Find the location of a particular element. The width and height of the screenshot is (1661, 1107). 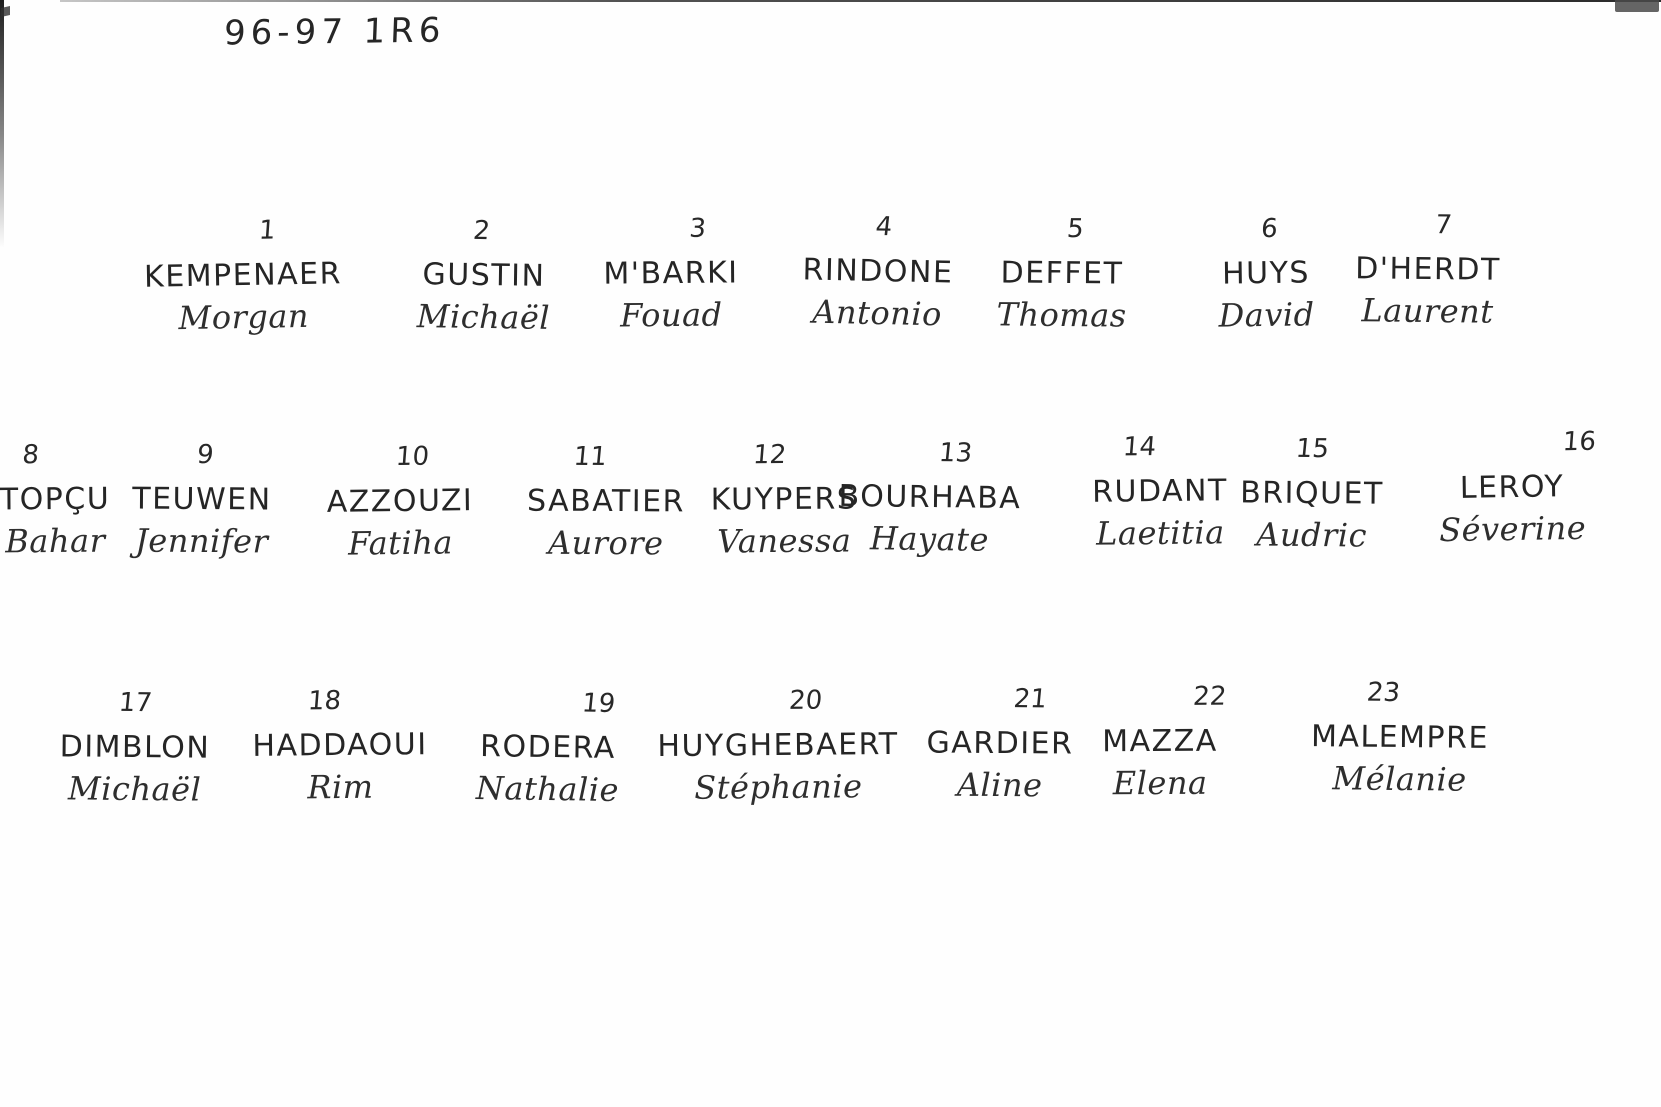

roster-number: 14 is located at coordinates (1139, 447).